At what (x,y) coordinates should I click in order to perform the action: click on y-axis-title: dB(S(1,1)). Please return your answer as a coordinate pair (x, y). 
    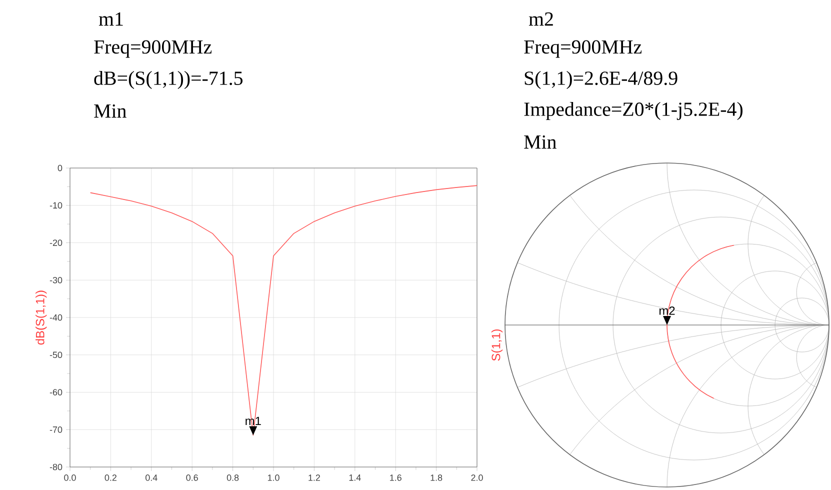
    Looking at the image, I should click on (41, 317).